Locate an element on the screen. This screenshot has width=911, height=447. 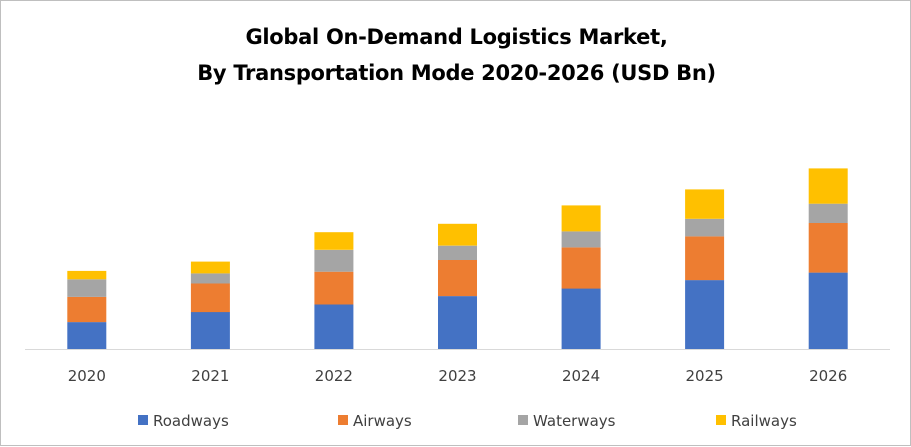
bar-waterways-2020 is located at coordinates (87, 288).